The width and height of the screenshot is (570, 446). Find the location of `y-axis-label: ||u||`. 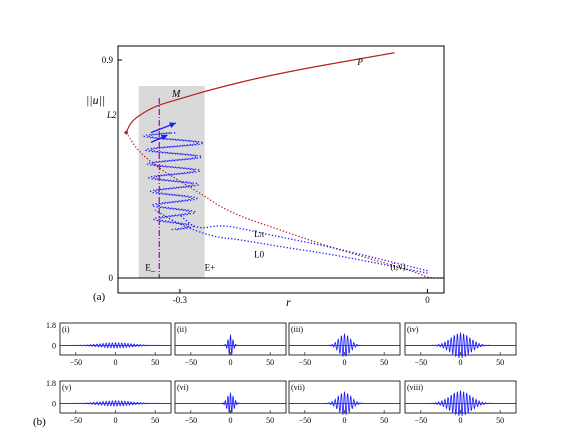

y-axis-label: ||u|| is located at coordinates (95, 100).